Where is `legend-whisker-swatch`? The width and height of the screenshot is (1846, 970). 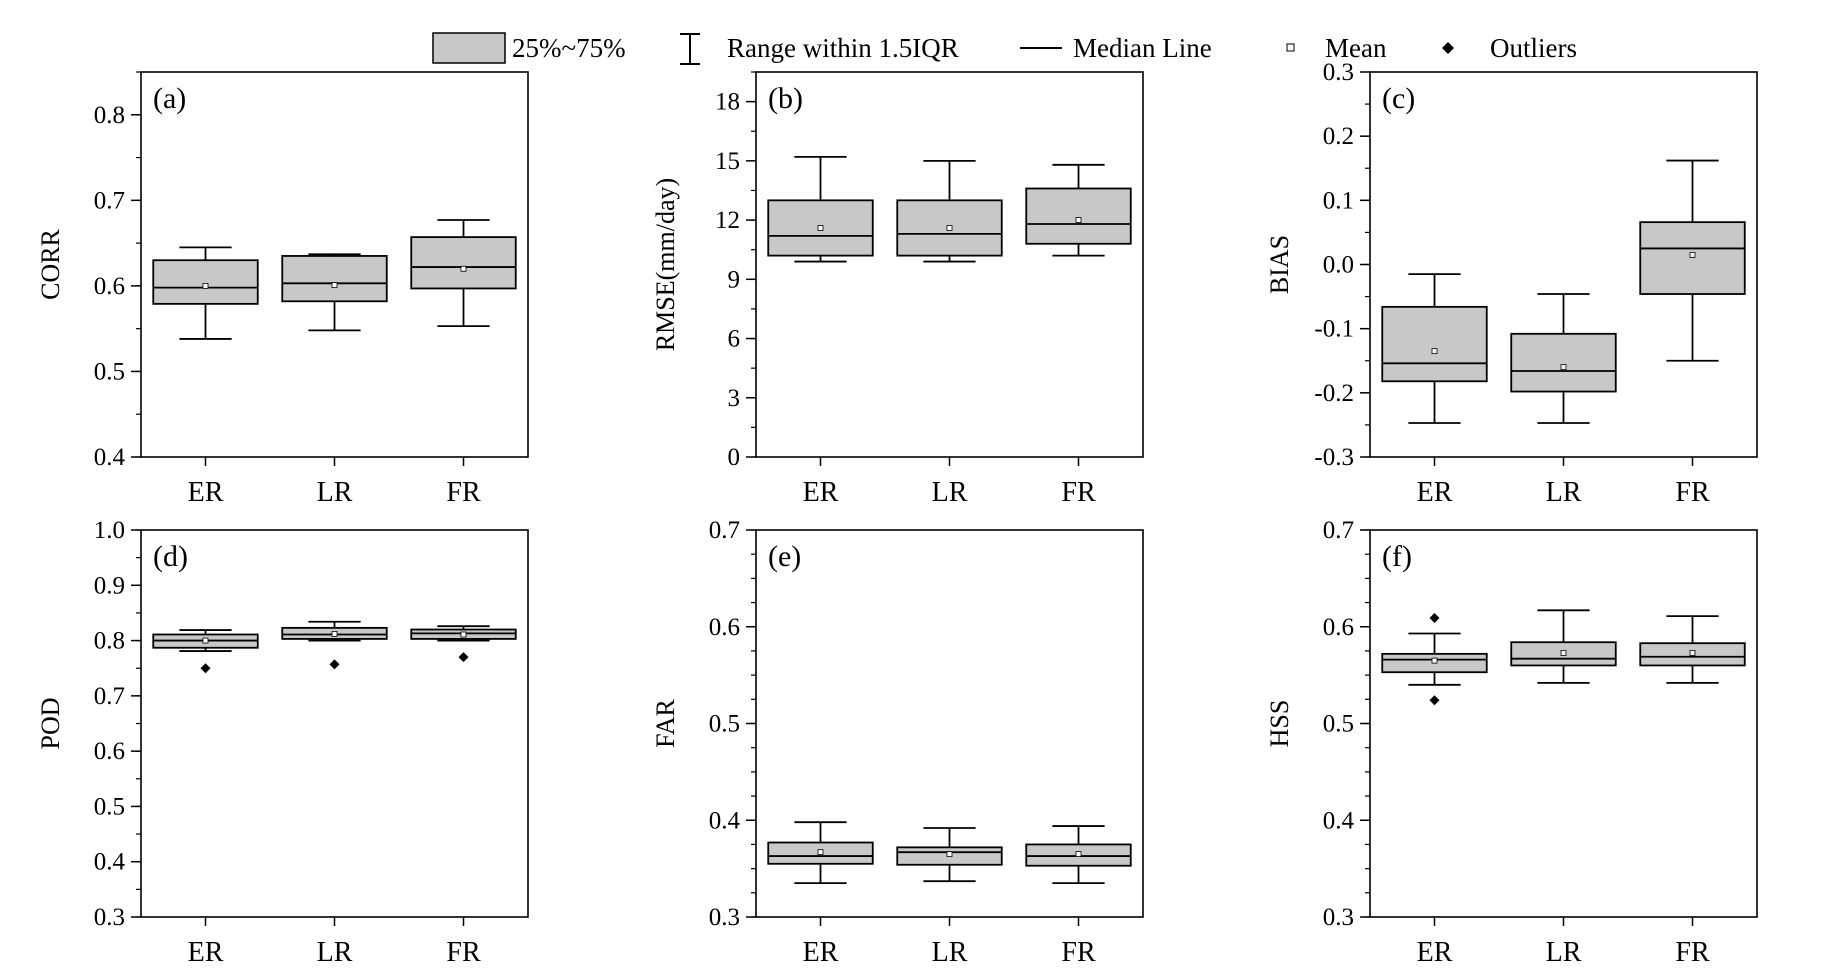
legend-whisker-swatch is located at coordinates (690, 49).